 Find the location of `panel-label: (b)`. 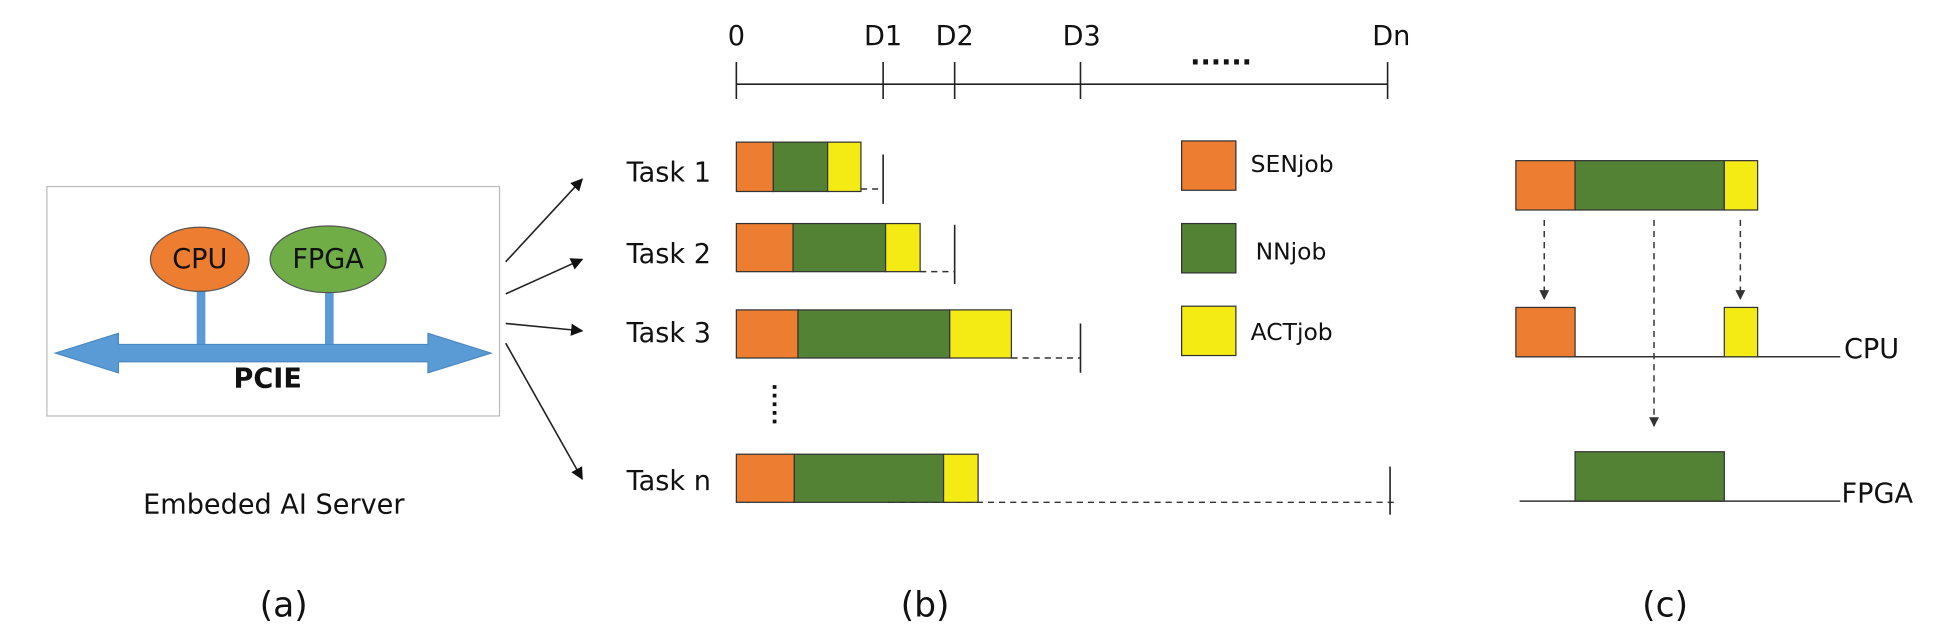

panel-label: (b) is located at coordinates (925, 606).